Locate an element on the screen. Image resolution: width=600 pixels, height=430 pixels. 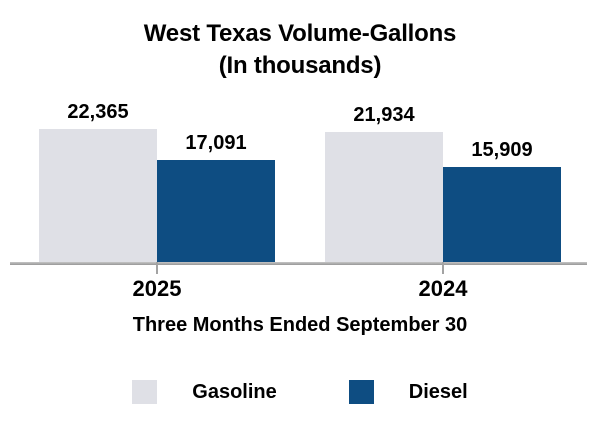
value-label-diesel-2025: 17,091 is located at coordinates (216, 143).